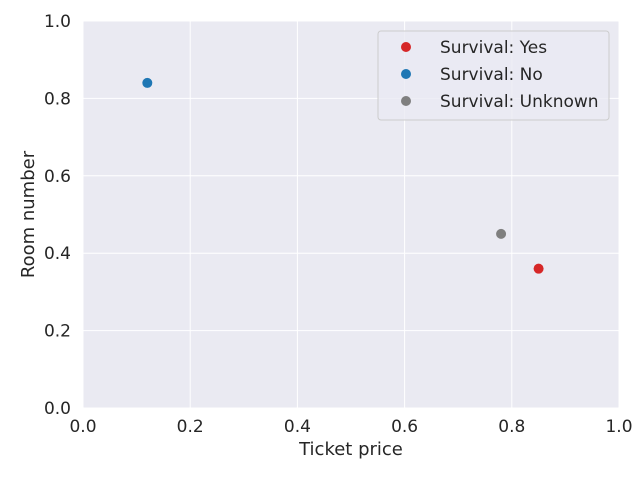 The image size is (640, 480). Describe the element at coordinates (350, 449) in the screenshot. I see `x-axis-label: Ticket price` at that location.